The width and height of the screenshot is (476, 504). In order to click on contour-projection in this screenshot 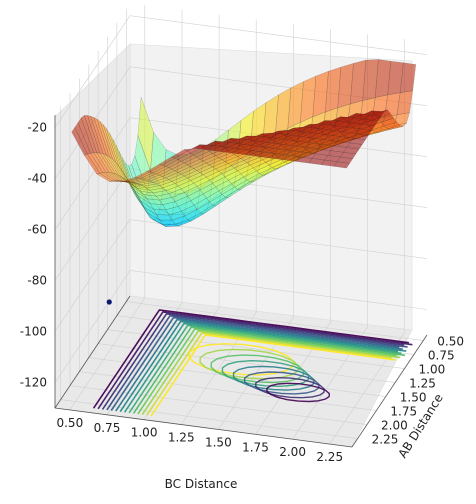, I will do `click(252, 363)`.